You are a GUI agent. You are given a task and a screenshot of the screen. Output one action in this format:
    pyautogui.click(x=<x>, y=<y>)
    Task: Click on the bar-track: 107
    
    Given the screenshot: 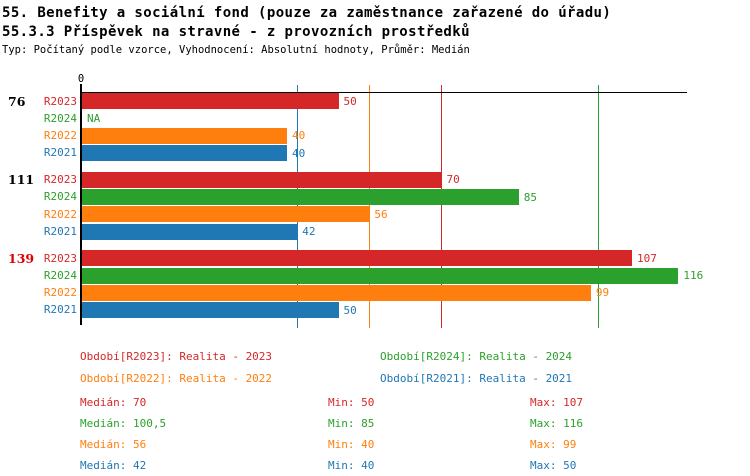 What is the action you would take?
    pyautogui.click(x=369, y=258)
    